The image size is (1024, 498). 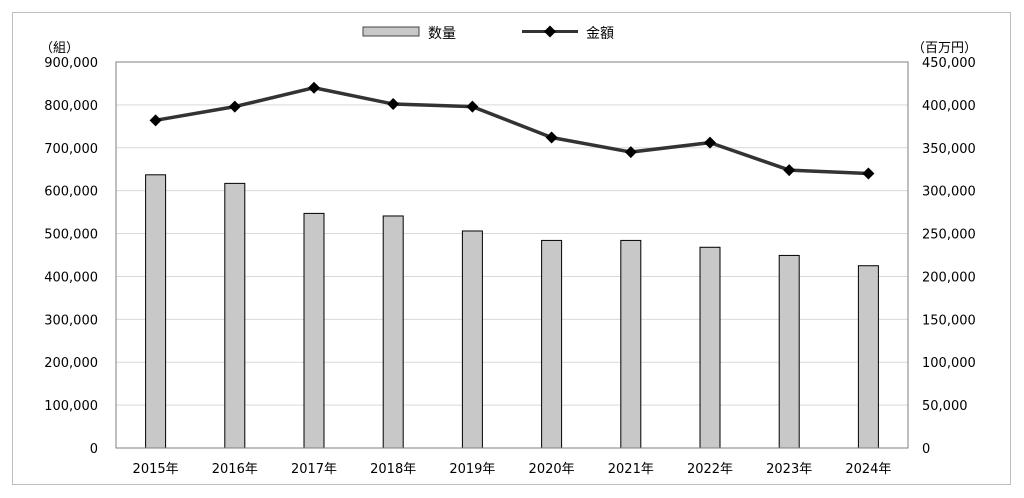 What do you see at coordinates (393, 469) in the screenshot?
I see `x-tick-label: 2018年` at bounding box center [393, 469].